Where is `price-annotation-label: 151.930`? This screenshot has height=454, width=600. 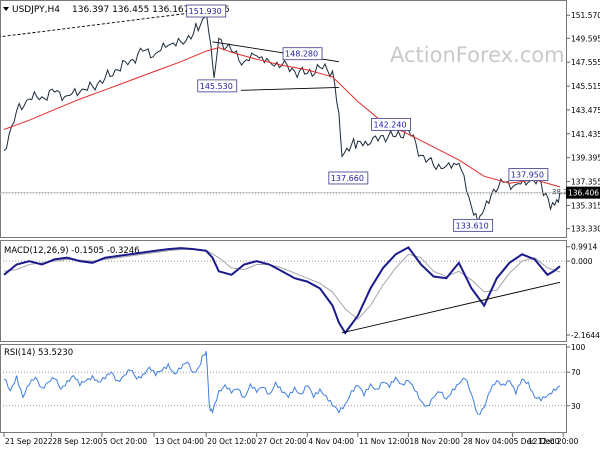 price-annotation-label: 151.930 is located at coordinates (205, 11).